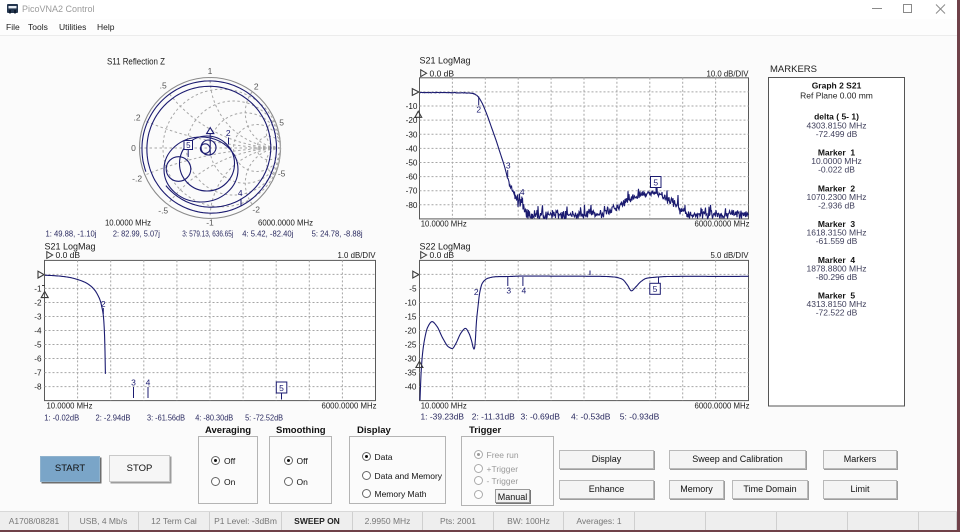  I want to click on svg-text: -8, so click(38, 387).